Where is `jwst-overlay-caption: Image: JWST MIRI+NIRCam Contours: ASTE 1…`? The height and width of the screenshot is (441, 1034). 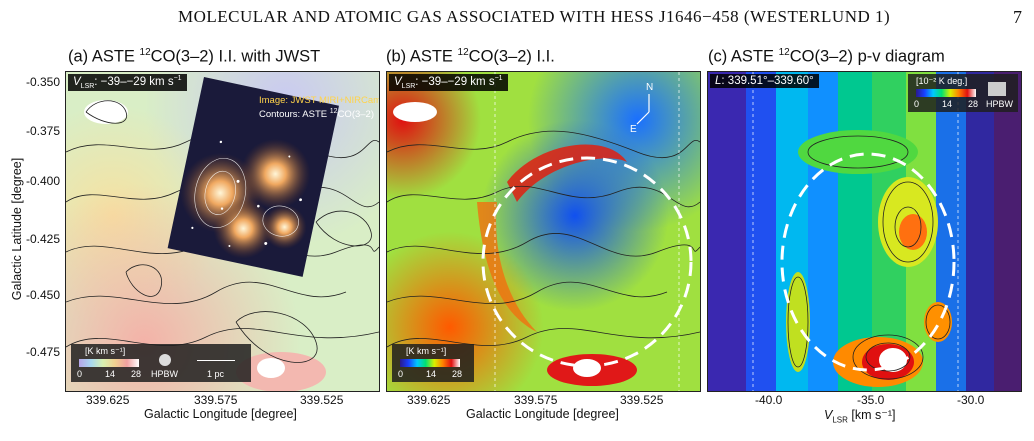 jwst-overlay-caption: Image: JWST MIRI+NIRCam Contours: ASTE 1… is located at coordinates (319, 108).